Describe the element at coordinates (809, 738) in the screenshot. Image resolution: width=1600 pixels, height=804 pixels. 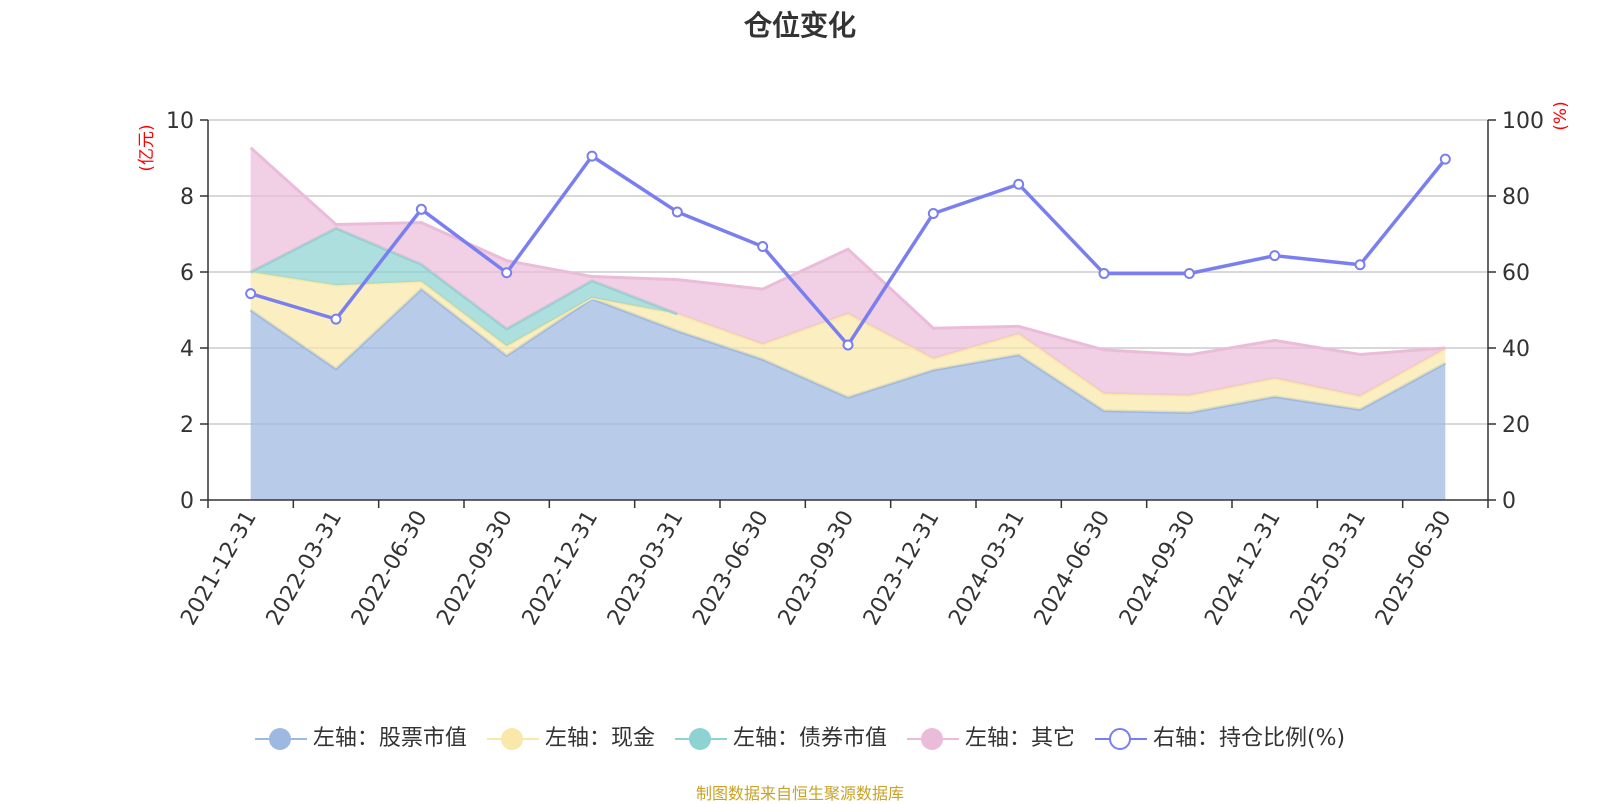
I see `legend-label: 左轴：债券市值` at that location.